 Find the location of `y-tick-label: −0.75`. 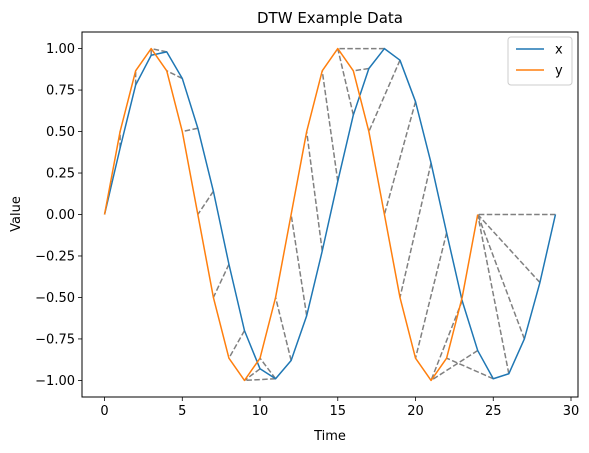

y-tick-label: −0.75 is located at coordinates (55, 339).